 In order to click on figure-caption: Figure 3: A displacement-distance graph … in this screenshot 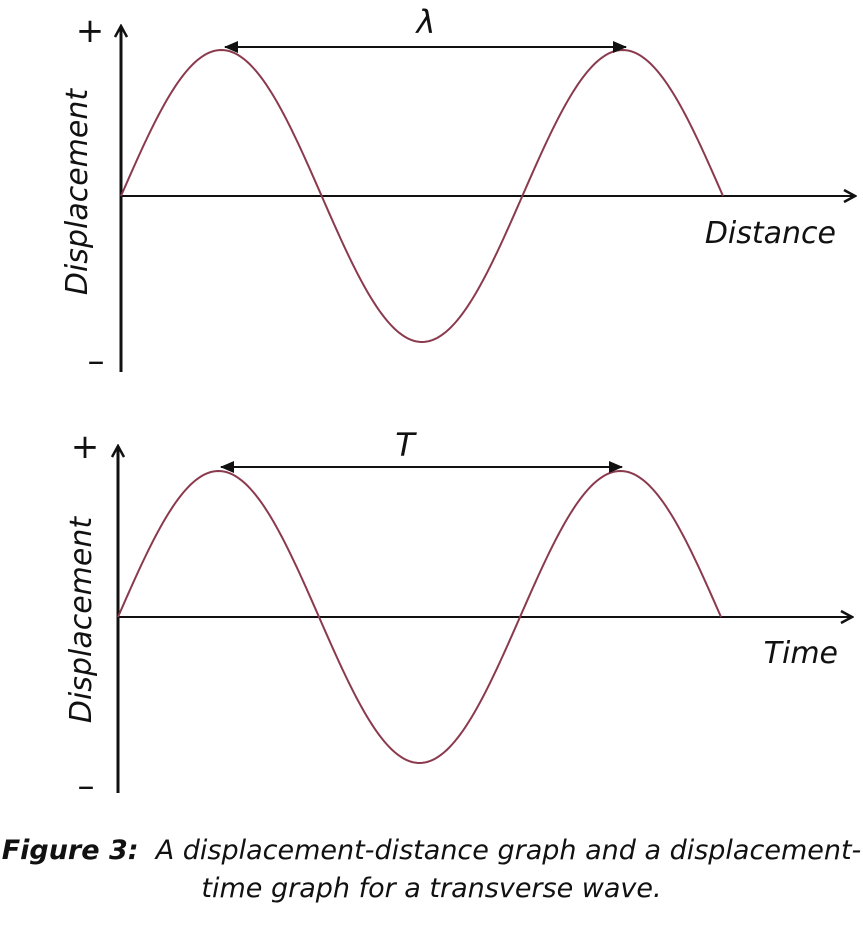, I will do `click(431, 870)`.